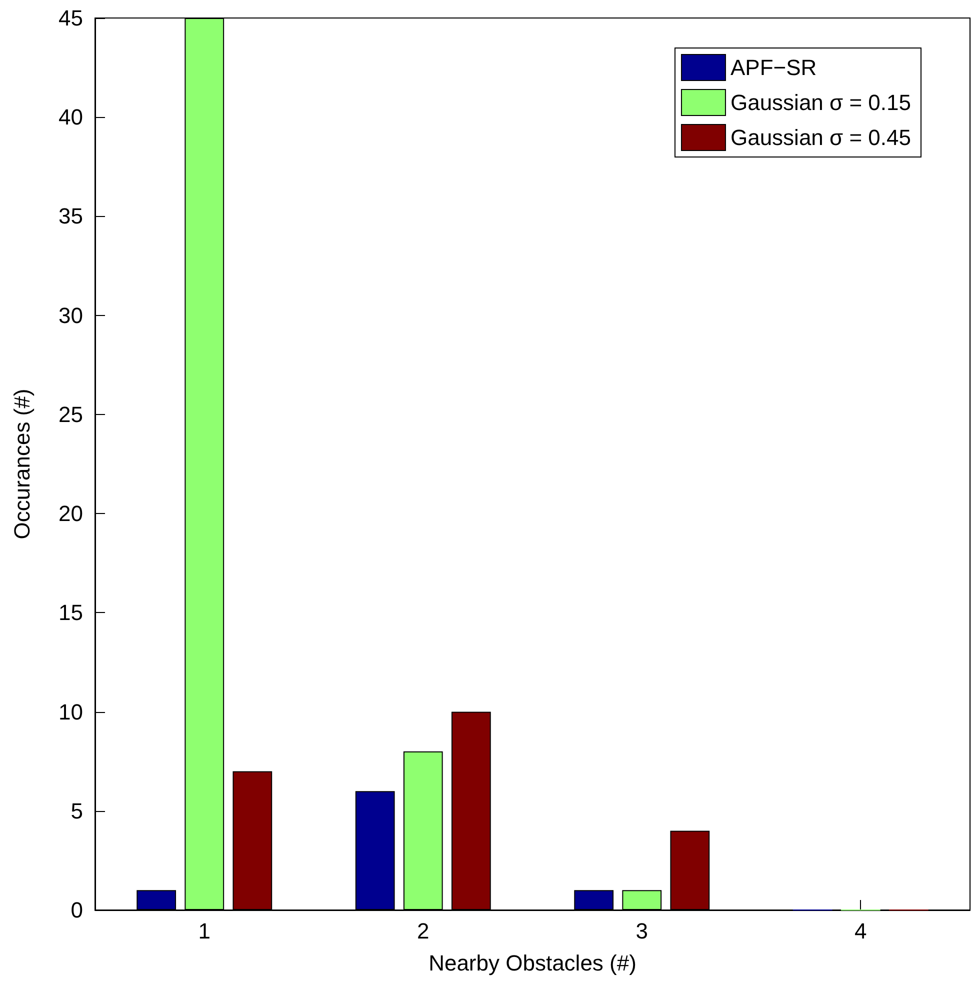  What do you see at coordinates (821, 102) in the screenshot?
I see `legend-label: Gaussian σ = 0.15` at bounding box center [821, 102].